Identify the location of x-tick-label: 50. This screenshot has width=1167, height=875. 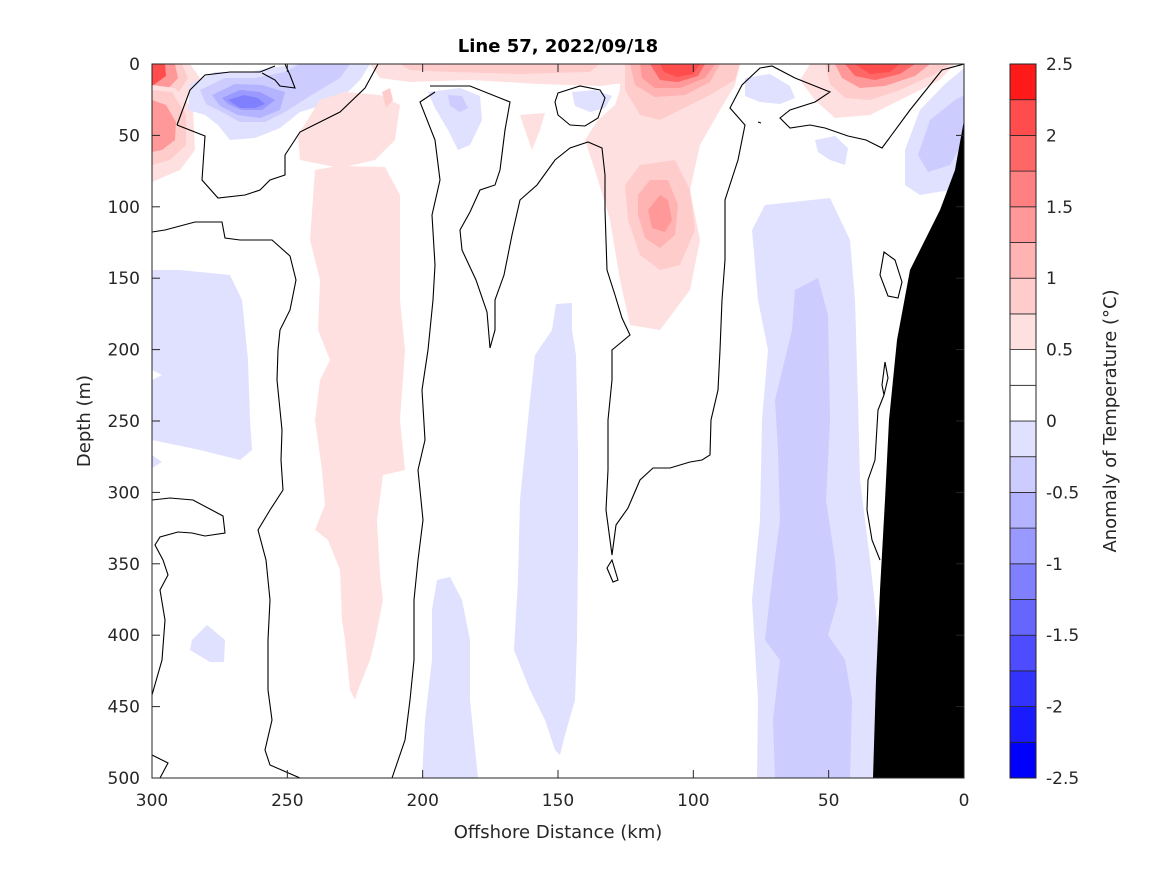
(829, 801).